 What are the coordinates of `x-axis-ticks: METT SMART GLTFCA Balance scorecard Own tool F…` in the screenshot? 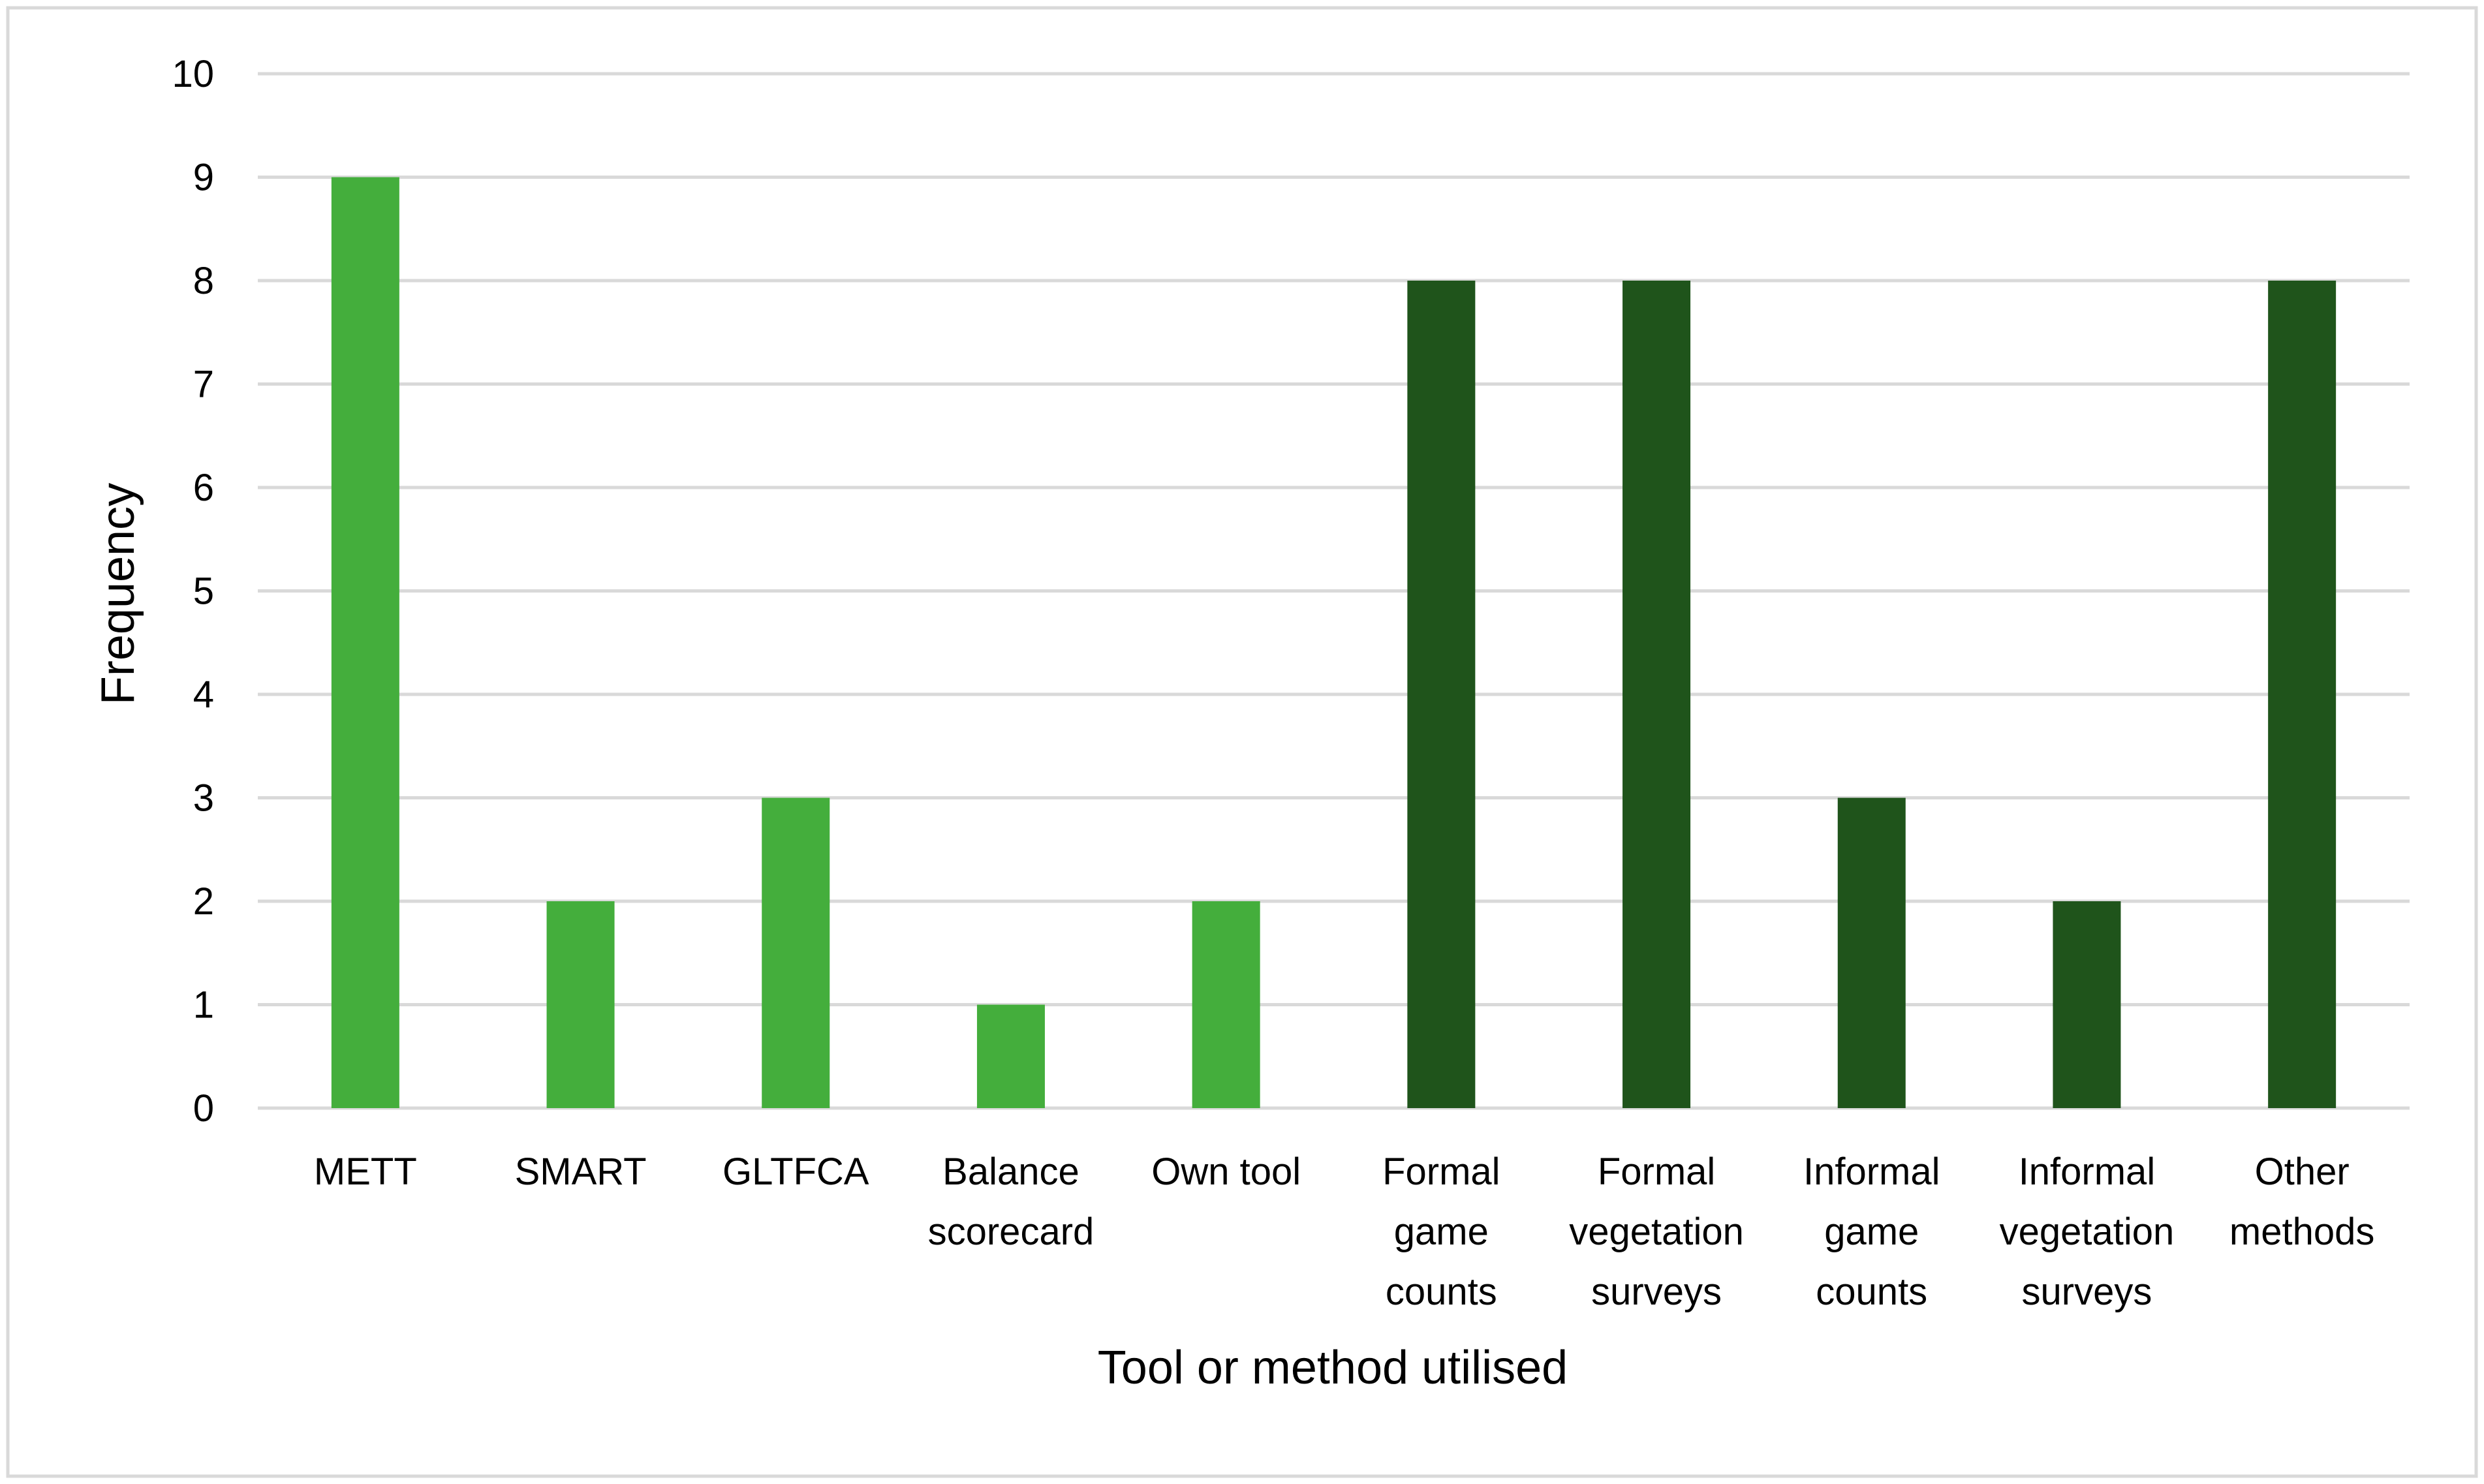 It's located at (1344, 1232).